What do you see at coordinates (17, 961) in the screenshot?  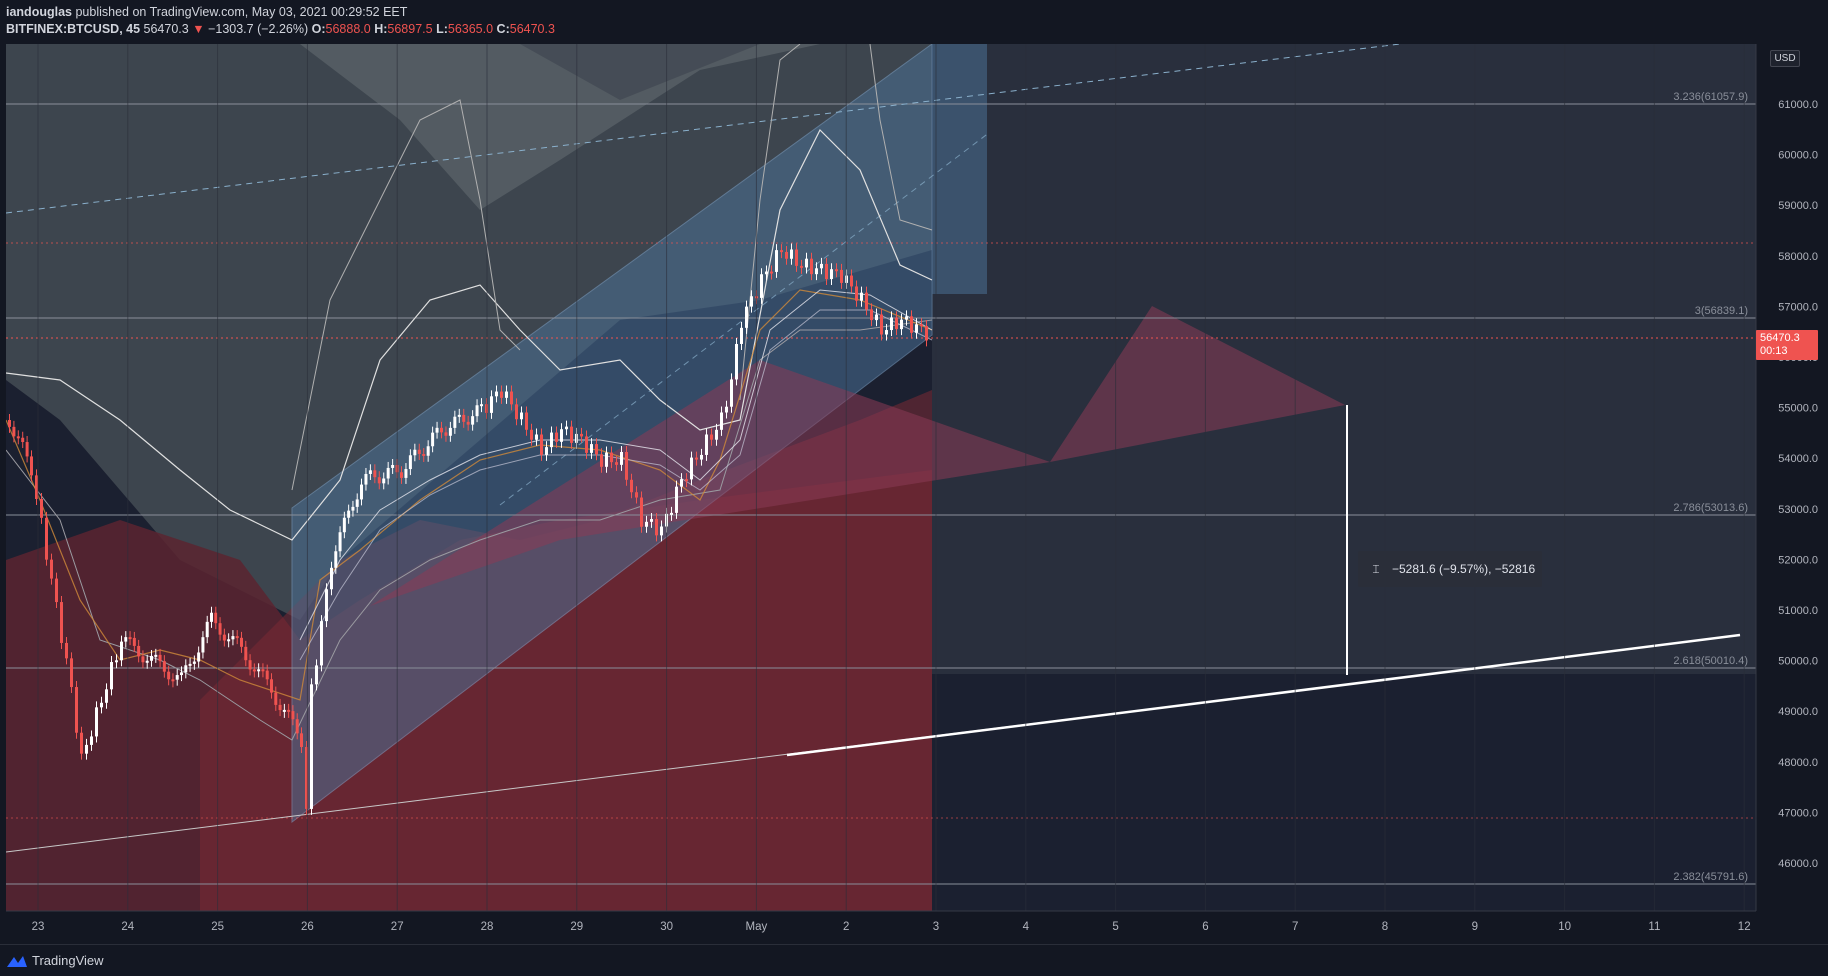 I see `tradingview-logo-icon` at bounding box center [17, 961].